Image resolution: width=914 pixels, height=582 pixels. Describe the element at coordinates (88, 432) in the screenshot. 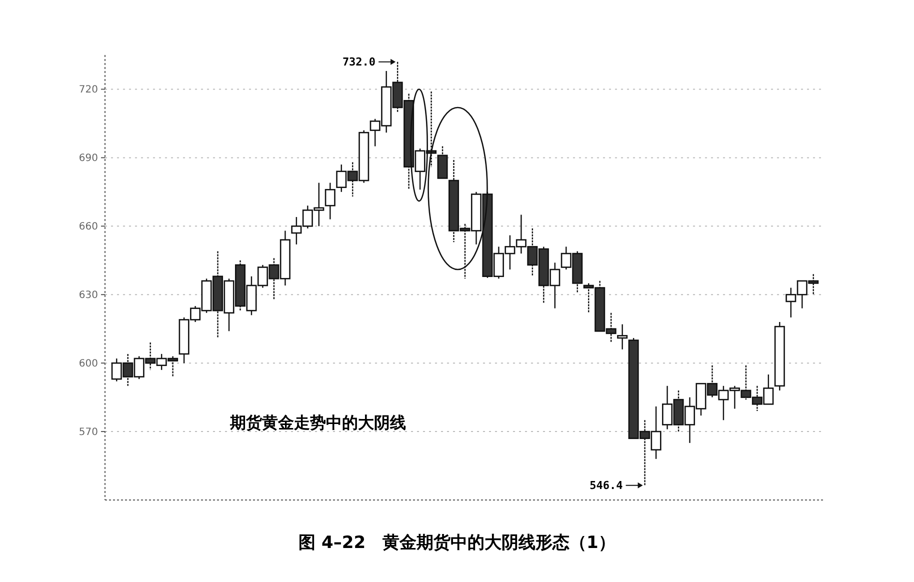

I see `y-tick-label: 570` at that location.